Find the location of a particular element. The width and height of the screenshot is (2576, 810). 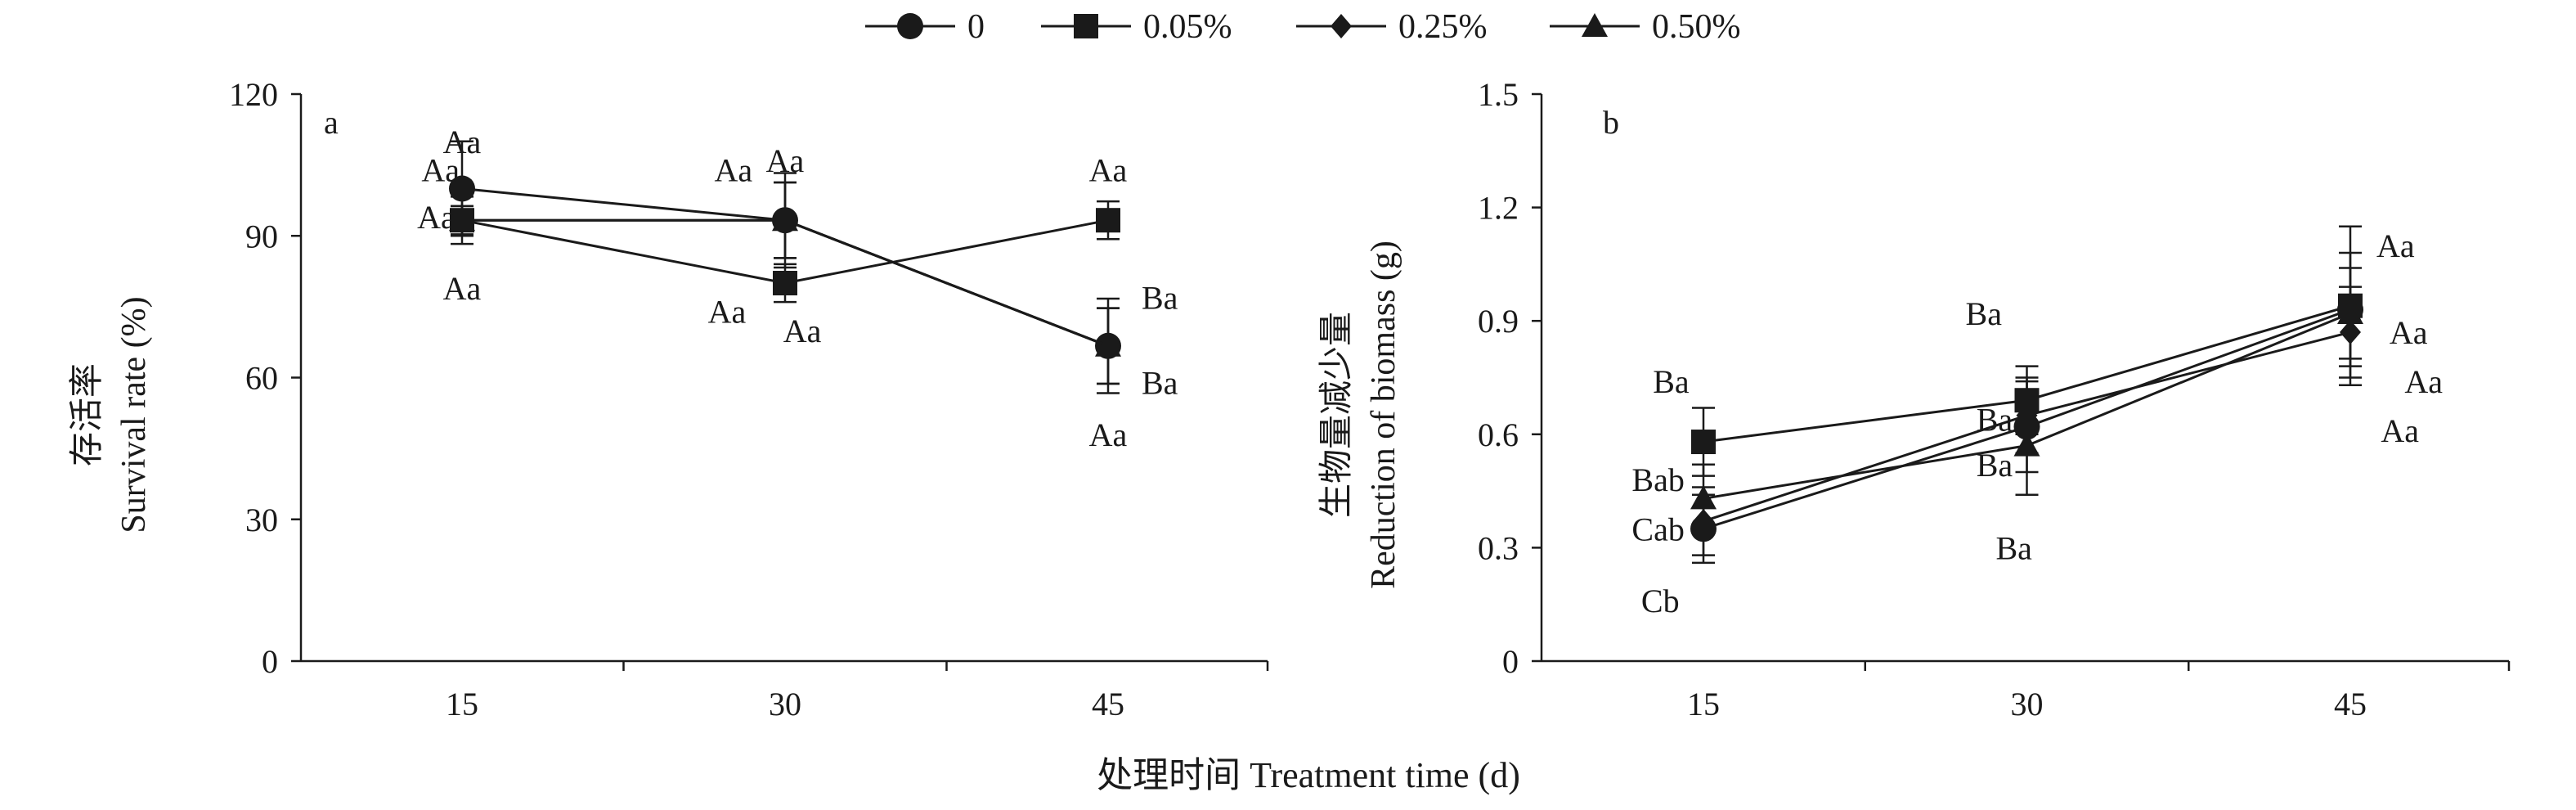

panel-b-y-tick-label: 1.2 is located at coordinates (1498, 209).